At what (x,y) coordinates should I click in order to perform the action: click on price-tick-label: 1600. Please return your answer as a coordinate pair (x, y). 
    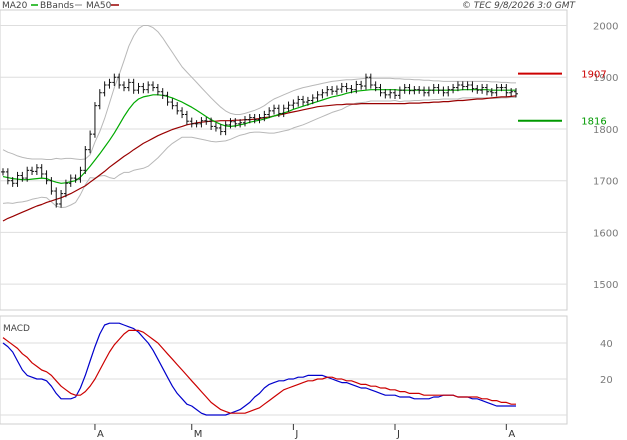
    Looking at the image, I should click on (605, 233).